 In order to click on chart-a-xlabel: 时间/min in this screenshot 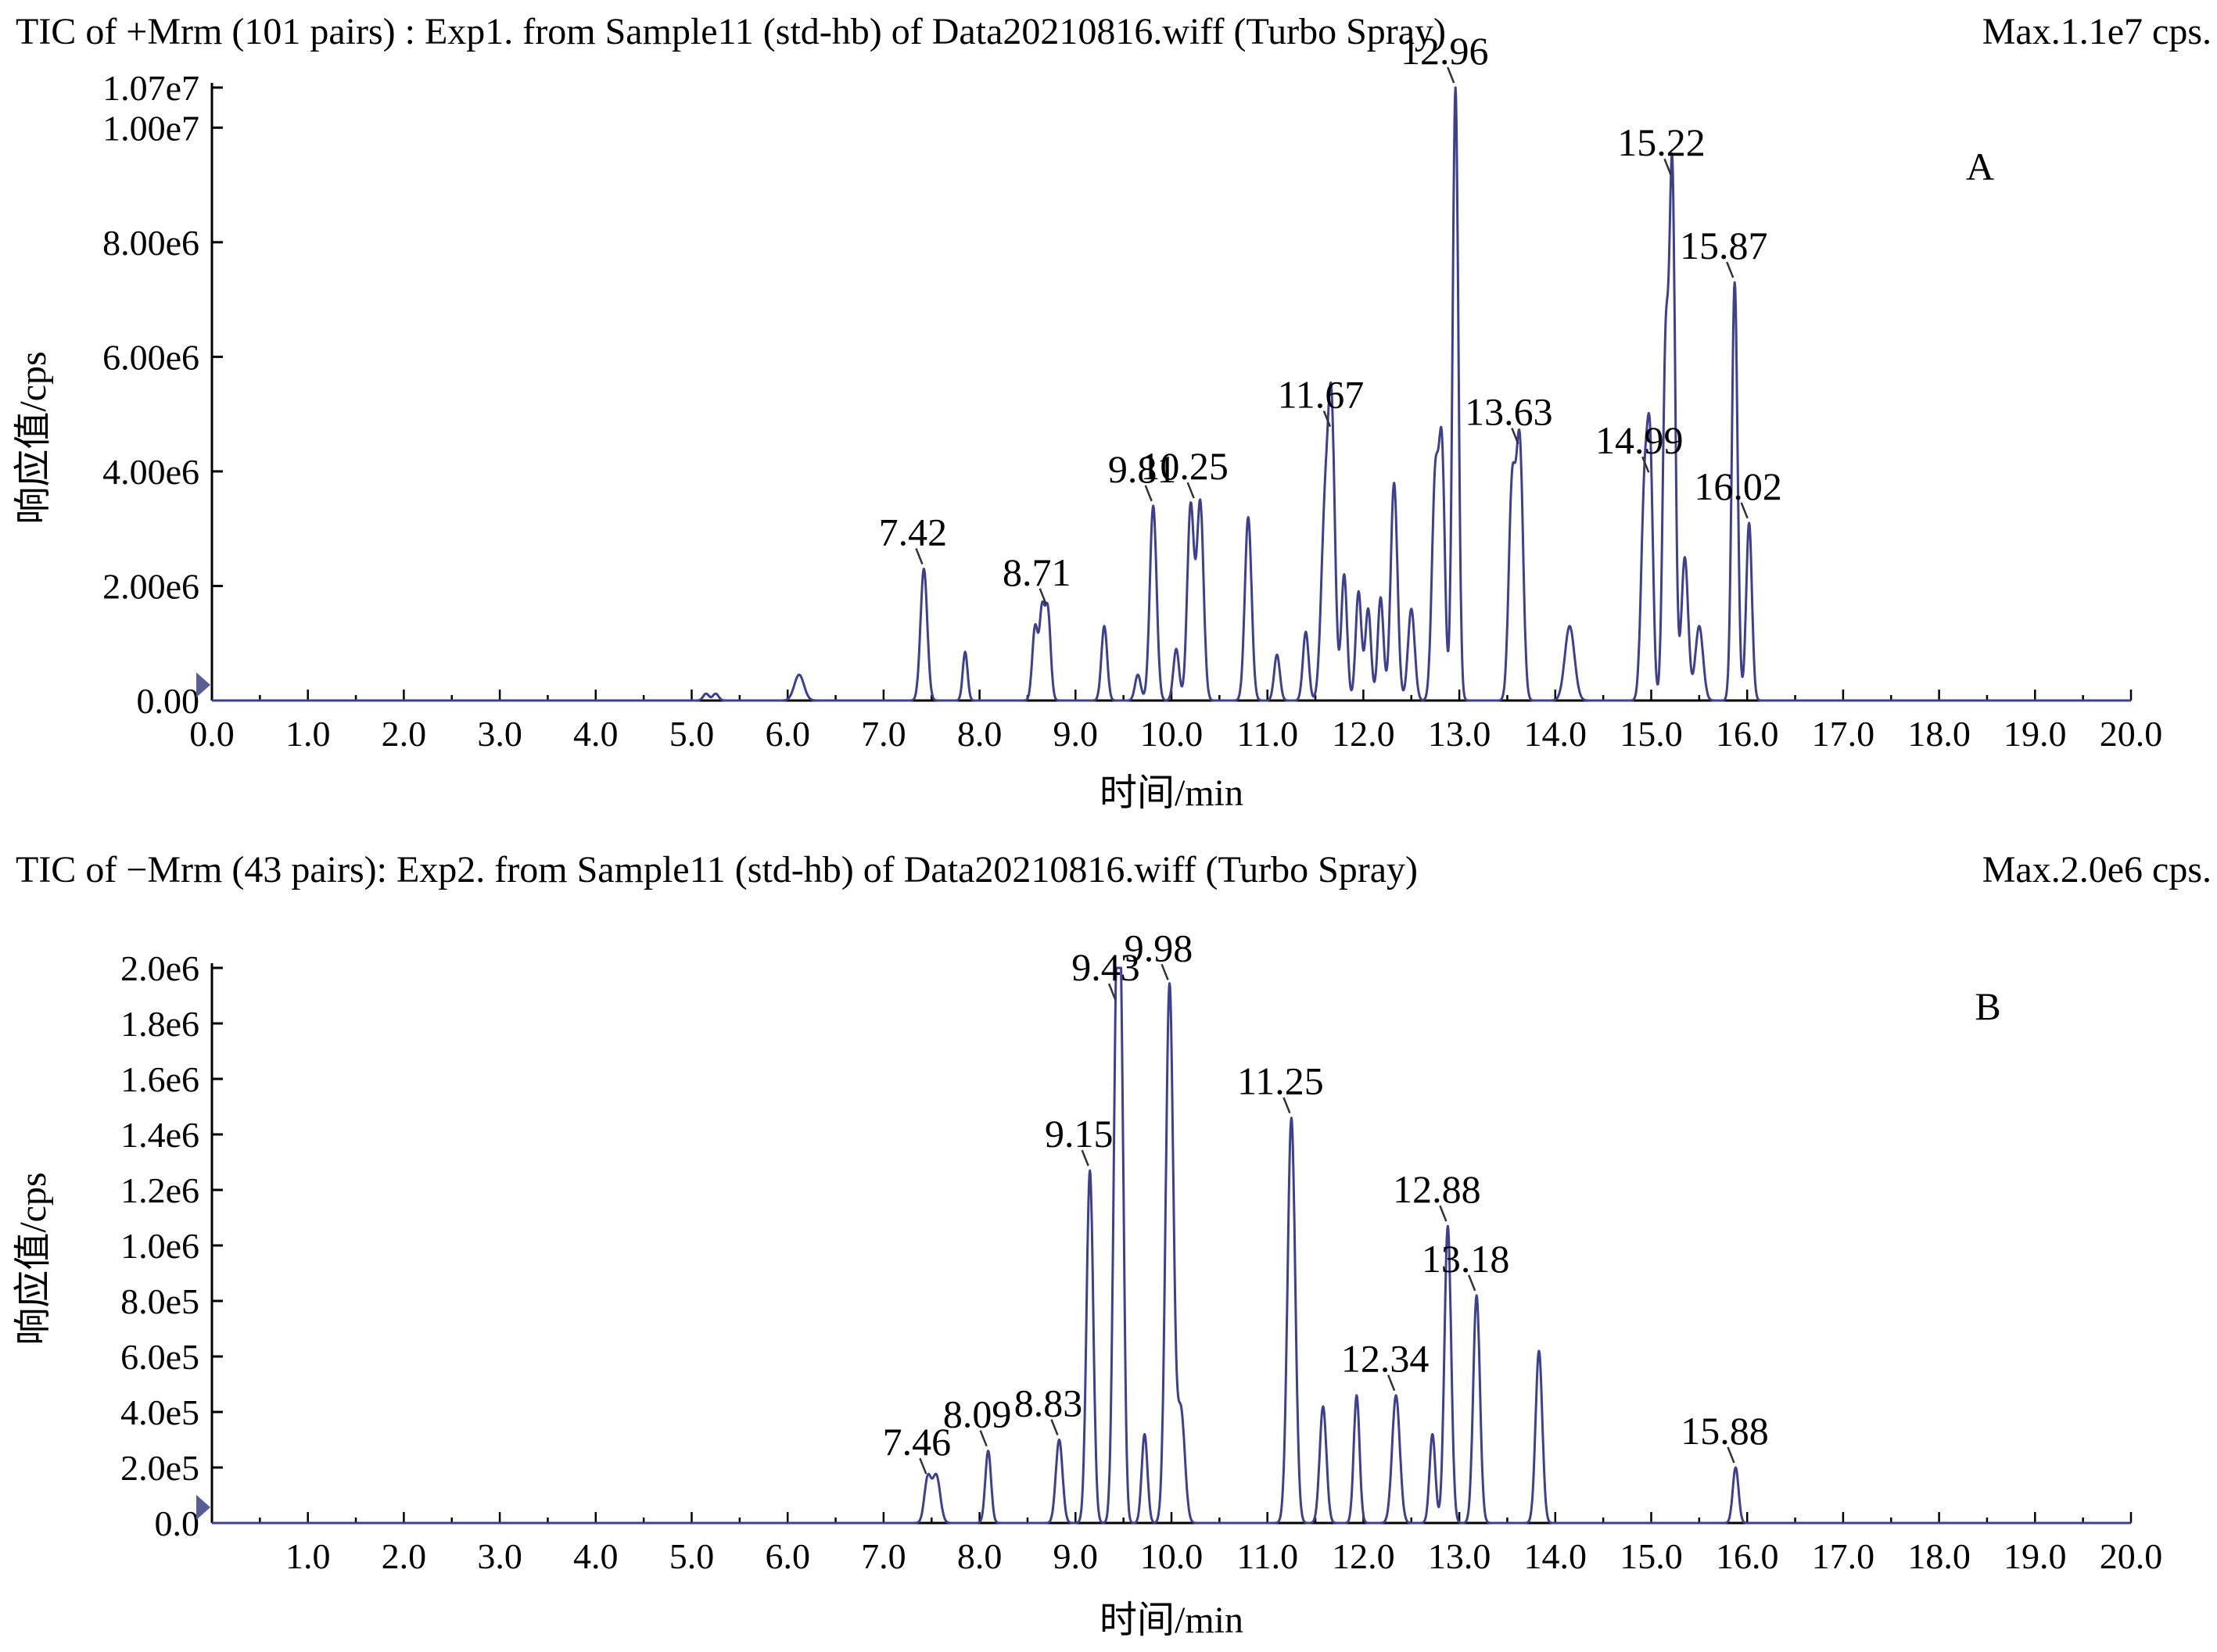, I will do `click(1172, 793)`.